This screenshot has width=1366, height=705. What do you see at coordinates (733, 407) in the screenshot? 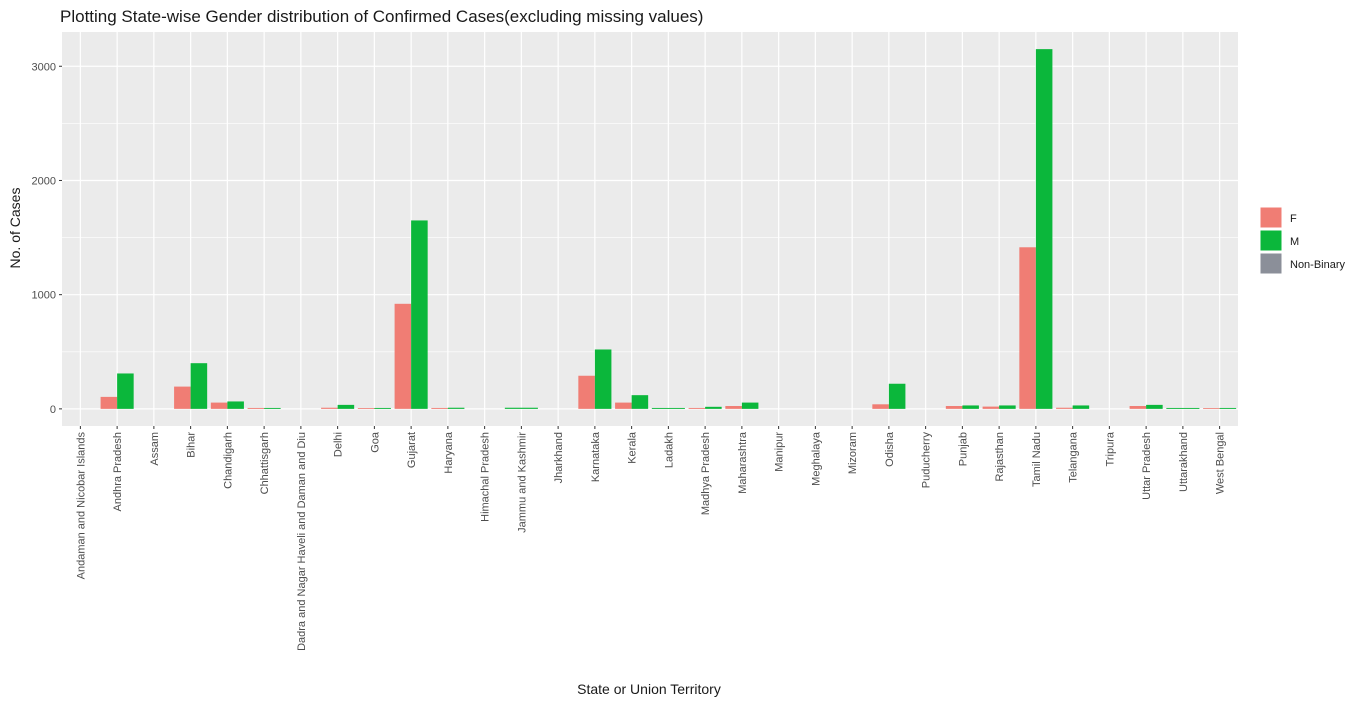
I see `bar-f-maharashtra` at bounding box center [733, 407].